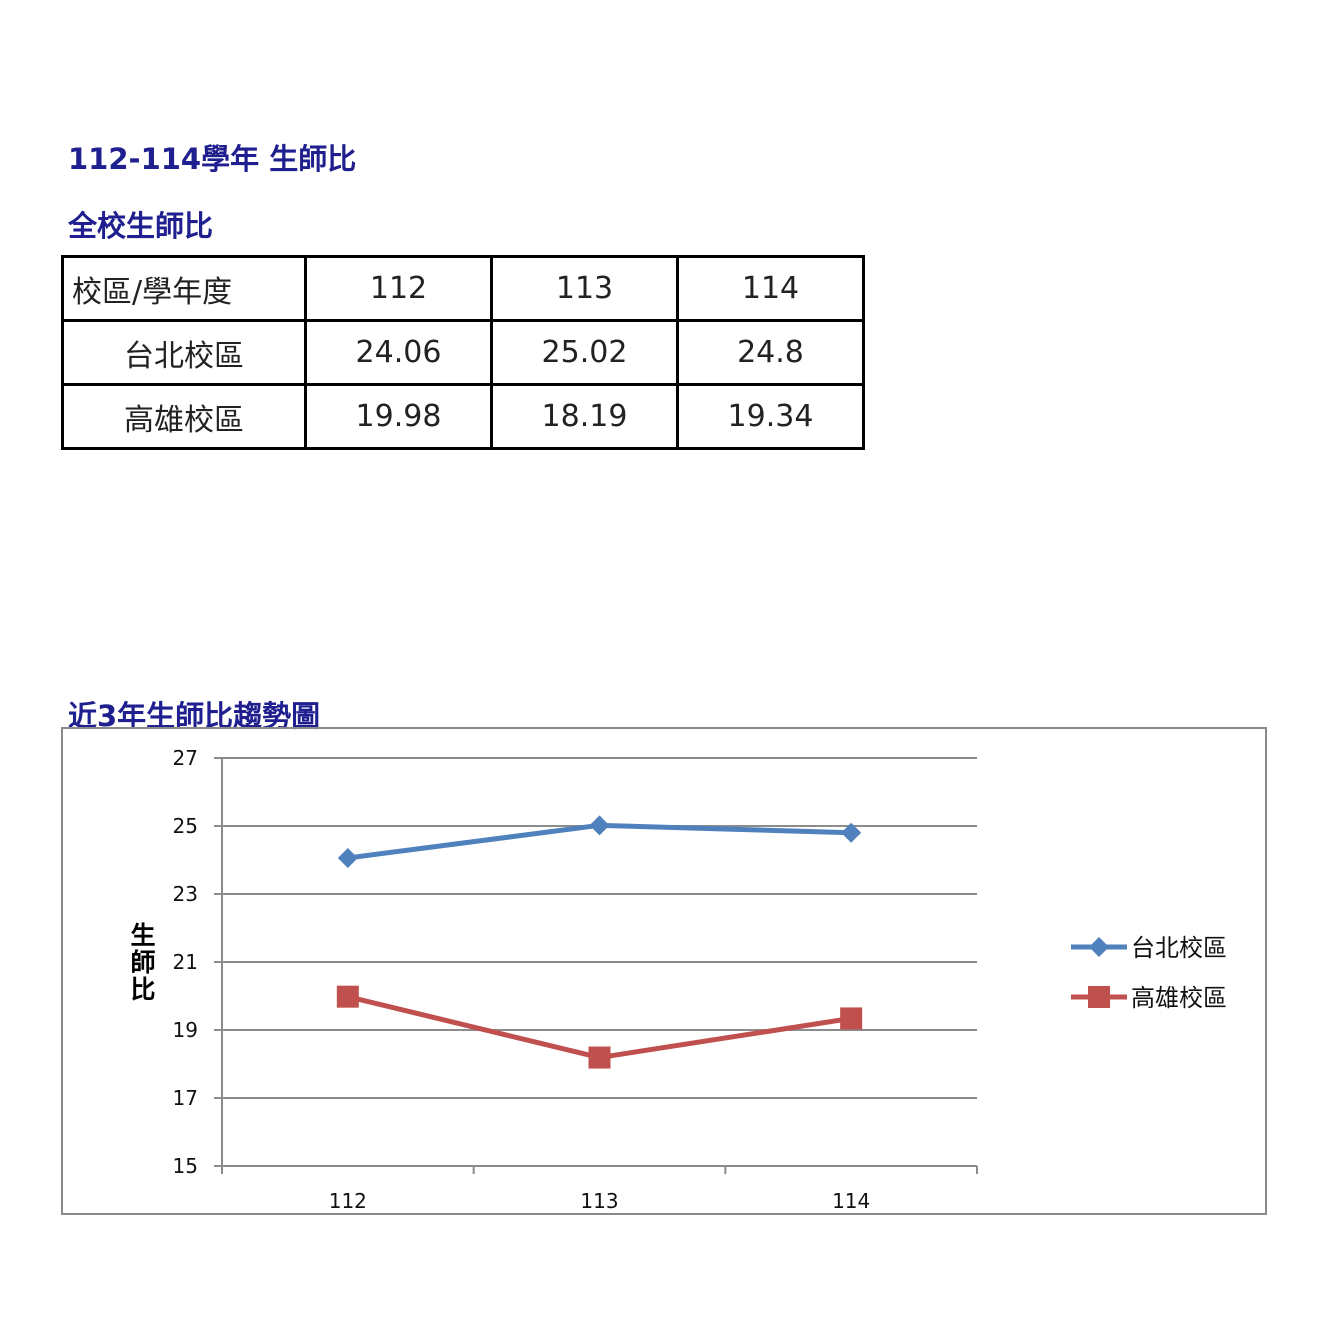  Describe the element at coordinates (184, 288) in the screenshot. I see `table-header-cell: 校區/學年度` at that location.